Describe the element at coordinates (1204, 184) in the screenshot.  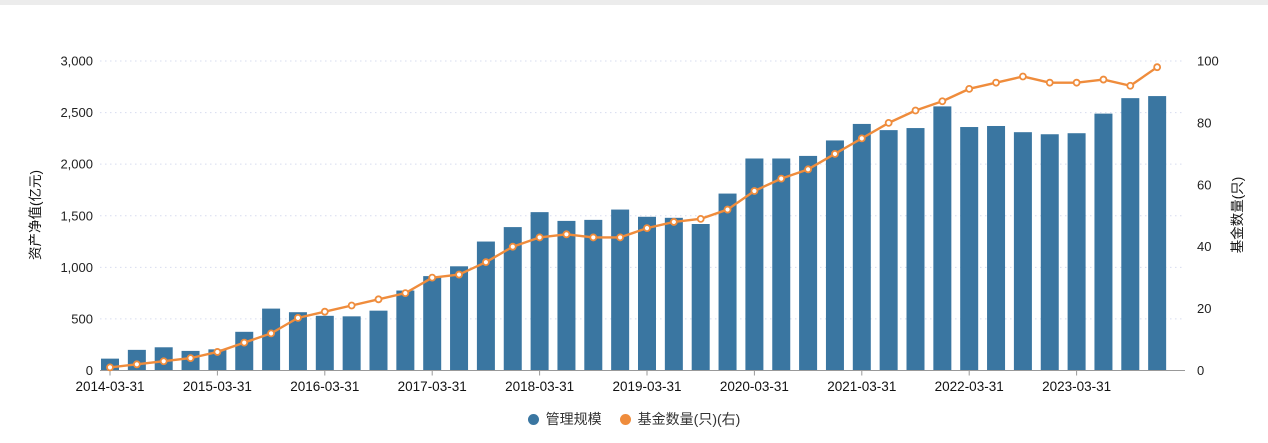
I see `right-axis-tick-label: 60` at that location.